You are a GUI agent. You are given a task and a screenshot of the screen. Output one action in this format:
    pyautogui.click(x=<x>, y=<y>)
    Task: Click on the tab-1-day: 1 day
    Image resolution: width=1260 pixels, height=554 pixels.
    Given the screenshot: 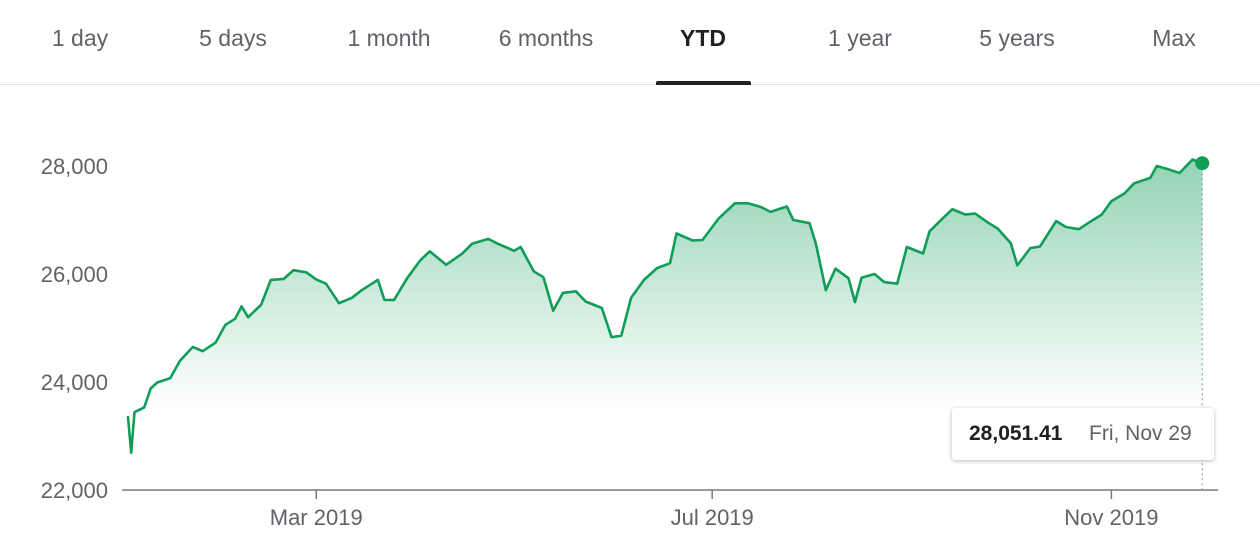 What is the action you would take?
    pyautogui.click(x=80, y=38)
    